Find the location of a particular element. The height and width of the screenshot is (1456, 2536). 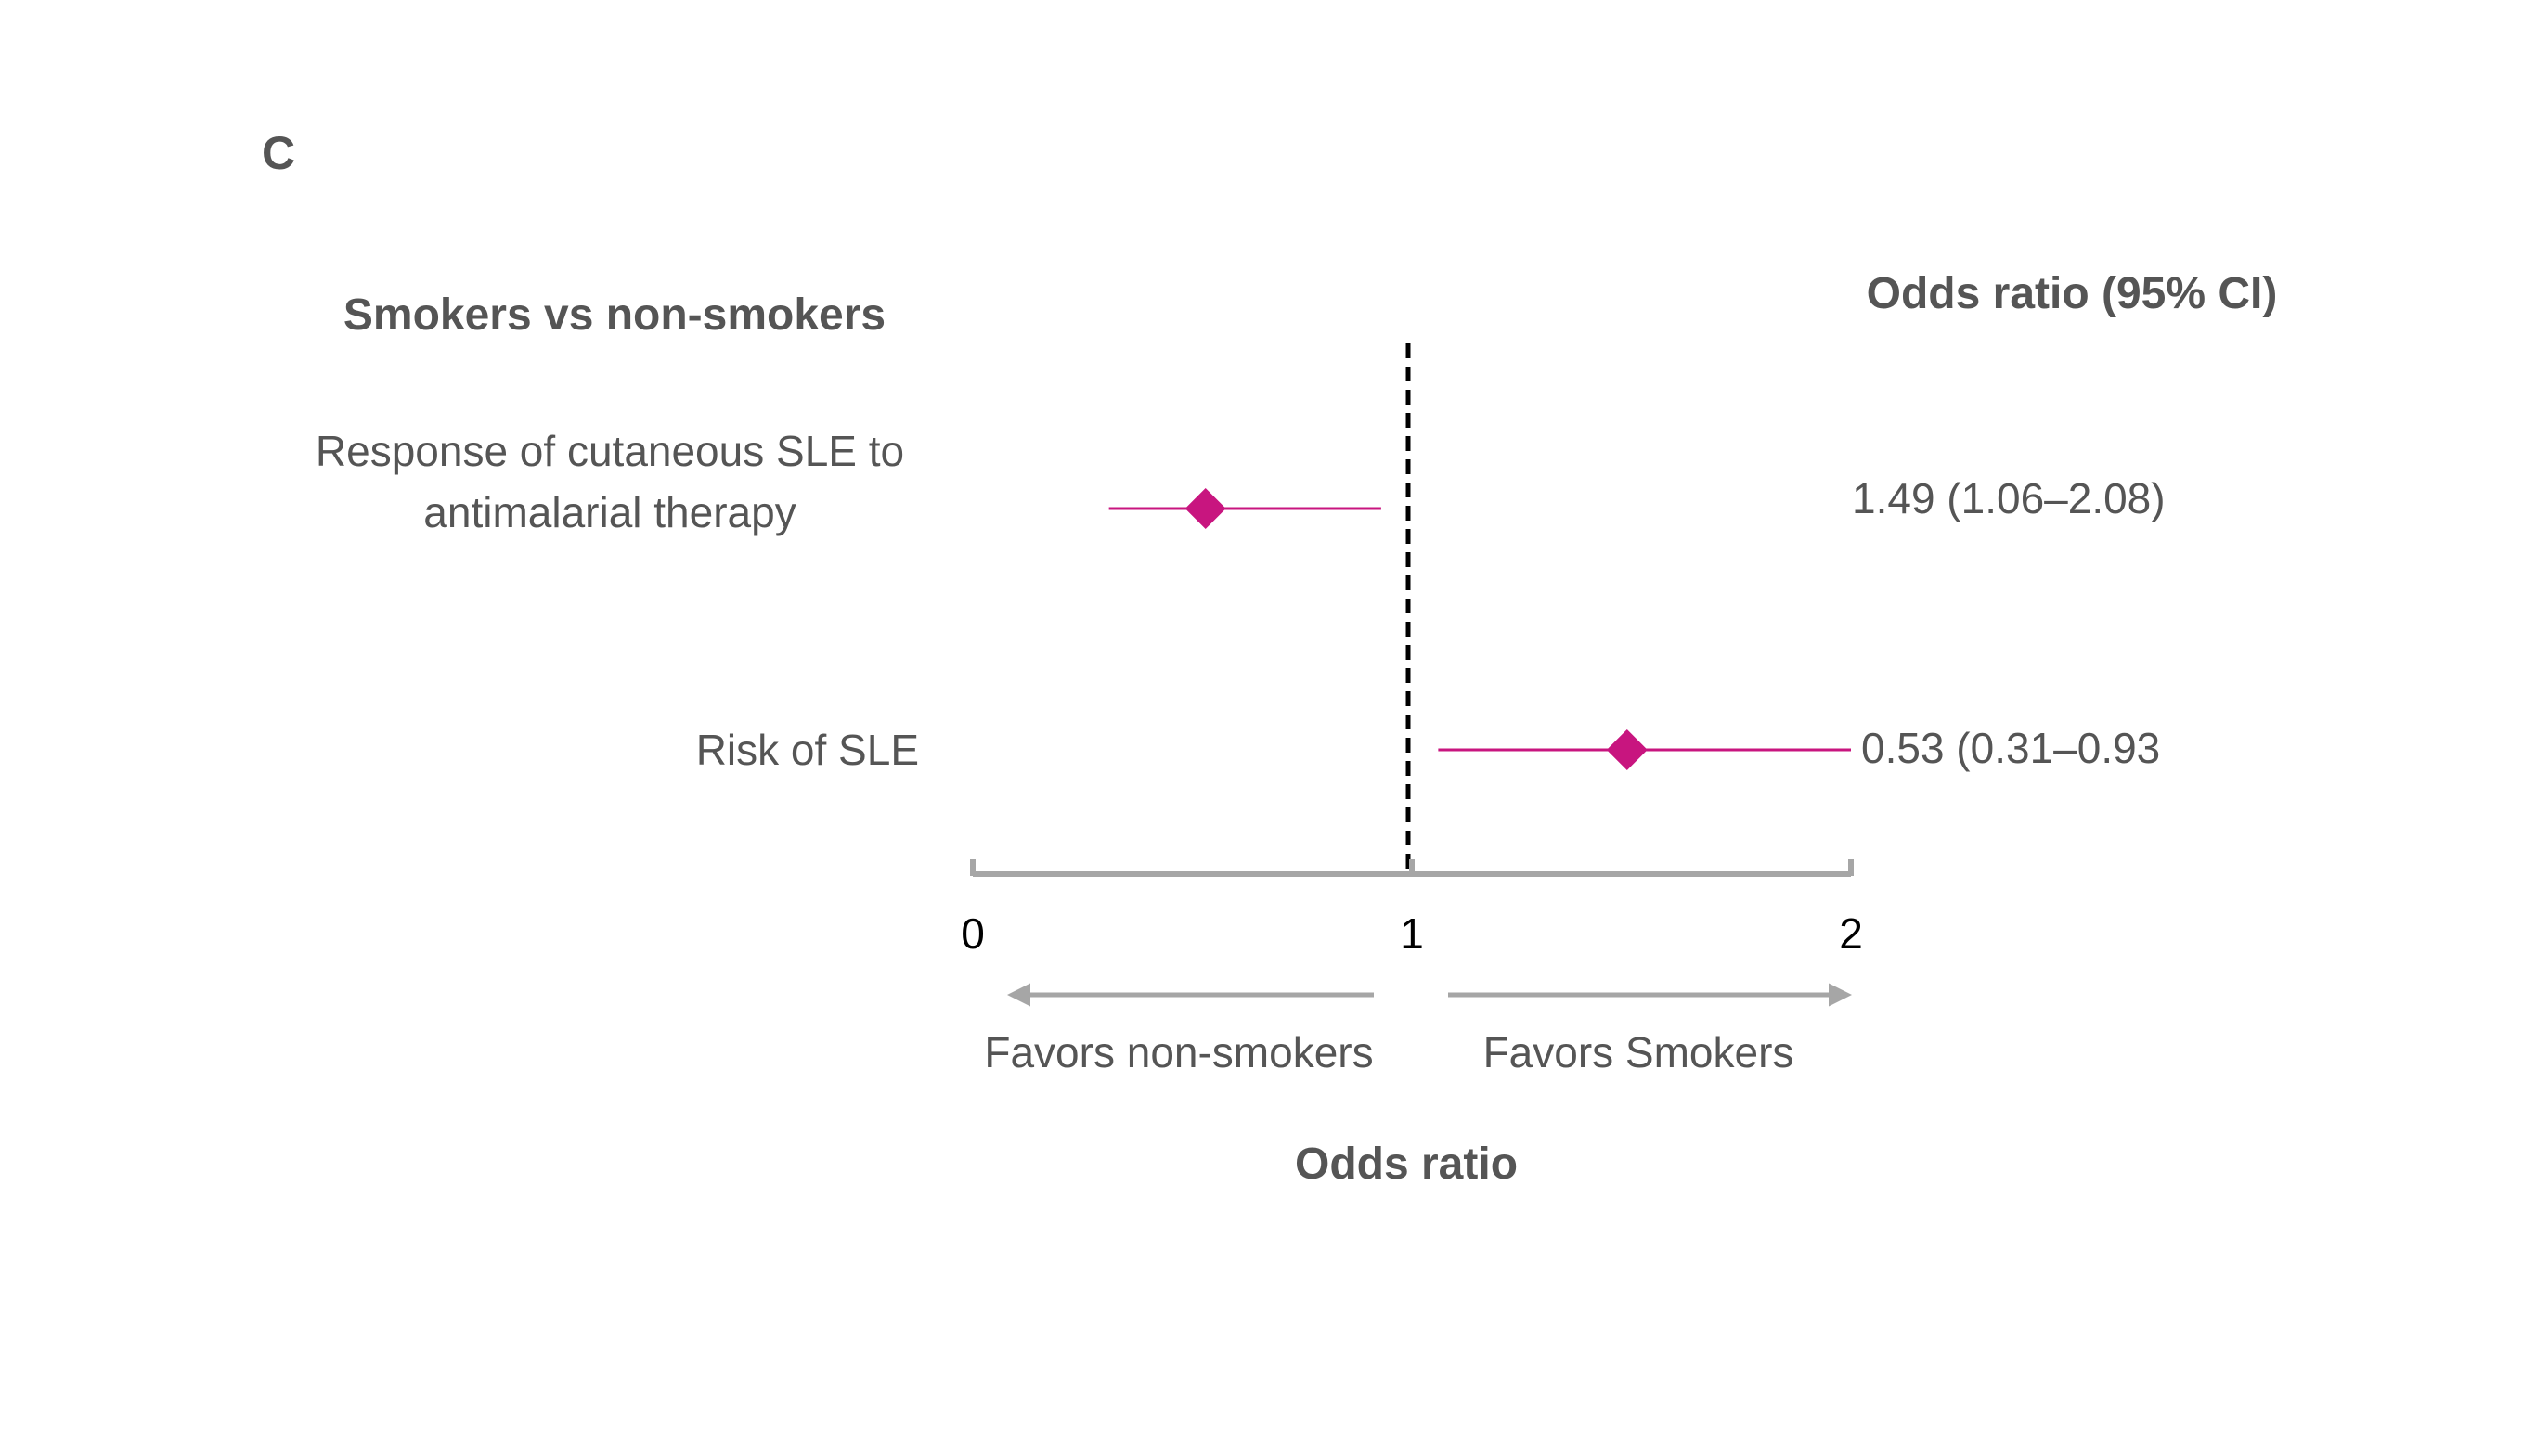

estimate-text: 0.53 (0.31–0.93 is located at coordinates (2010, 748).